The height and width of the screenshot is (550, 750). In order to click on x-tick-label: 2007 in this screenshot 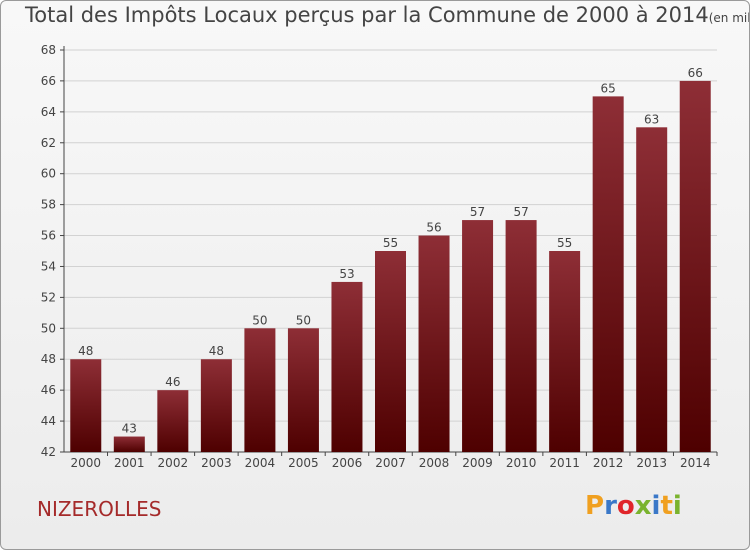, I will do `click(390, 463)`.